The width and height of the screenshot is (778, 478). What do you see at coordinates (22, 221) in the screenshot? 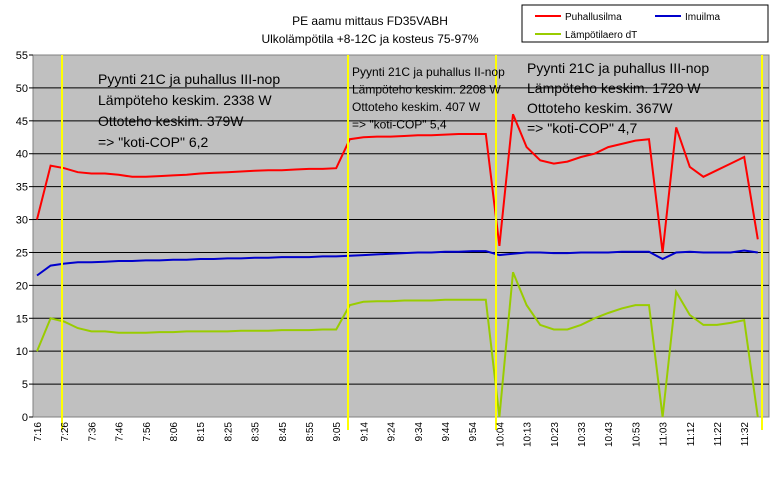
I see `y-tick-label: 30` at bounding box center [22, 221].